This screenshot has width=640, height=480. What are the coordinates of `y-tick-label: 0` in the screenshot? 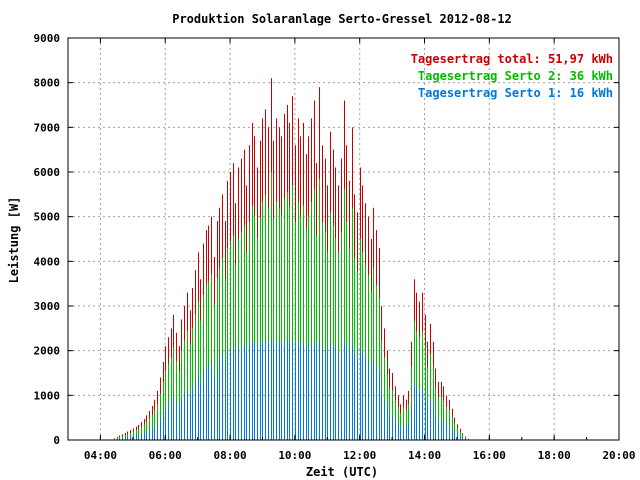 It's located at (56, 440).